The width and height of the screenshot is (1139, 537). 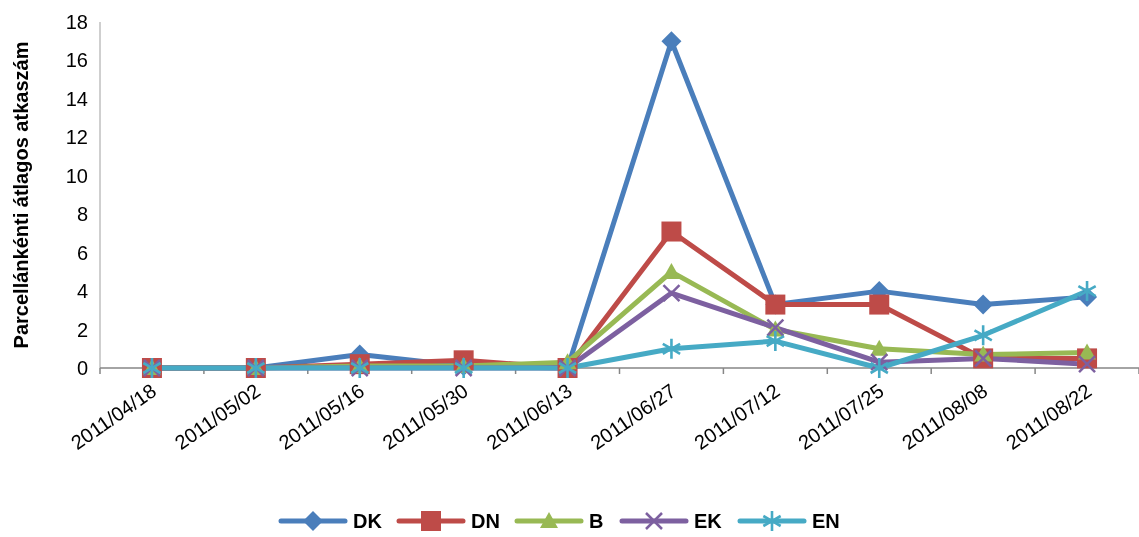 I want to click on y-tick-label: 6, so click(x=82, y=252).